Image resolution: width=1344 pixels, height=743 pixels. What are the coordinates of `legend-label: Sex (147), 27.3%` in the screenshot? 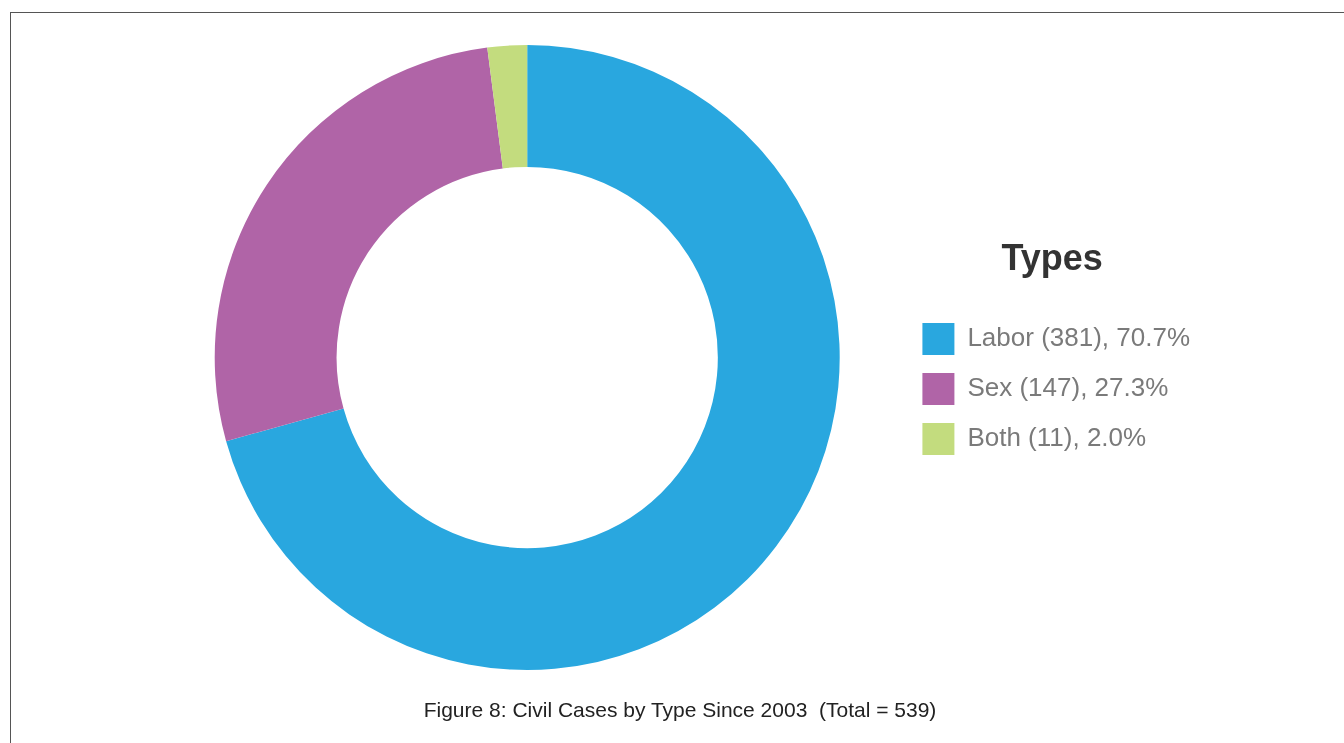 It's located at (1068, 387).